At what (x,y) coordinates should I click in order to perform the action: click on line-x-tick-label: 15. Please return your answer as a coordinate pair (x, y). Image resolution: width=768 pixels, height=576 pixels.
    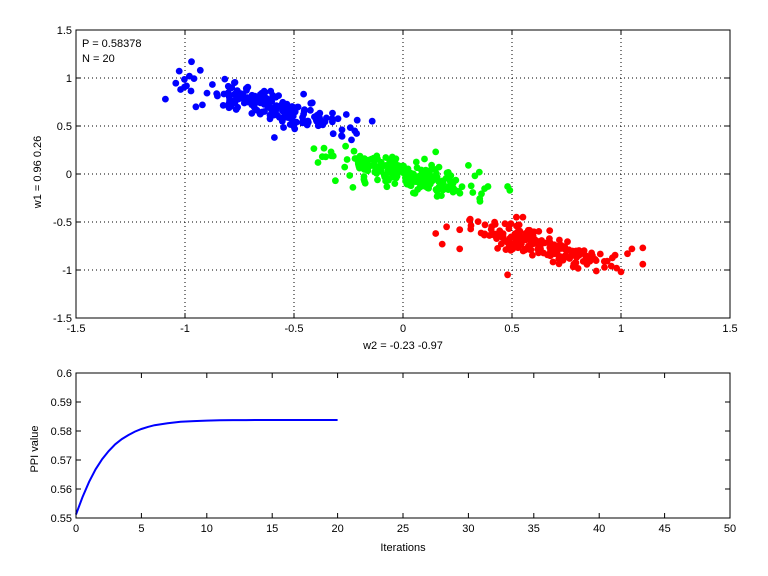
    Looking at the image, I should click on (272, 529).